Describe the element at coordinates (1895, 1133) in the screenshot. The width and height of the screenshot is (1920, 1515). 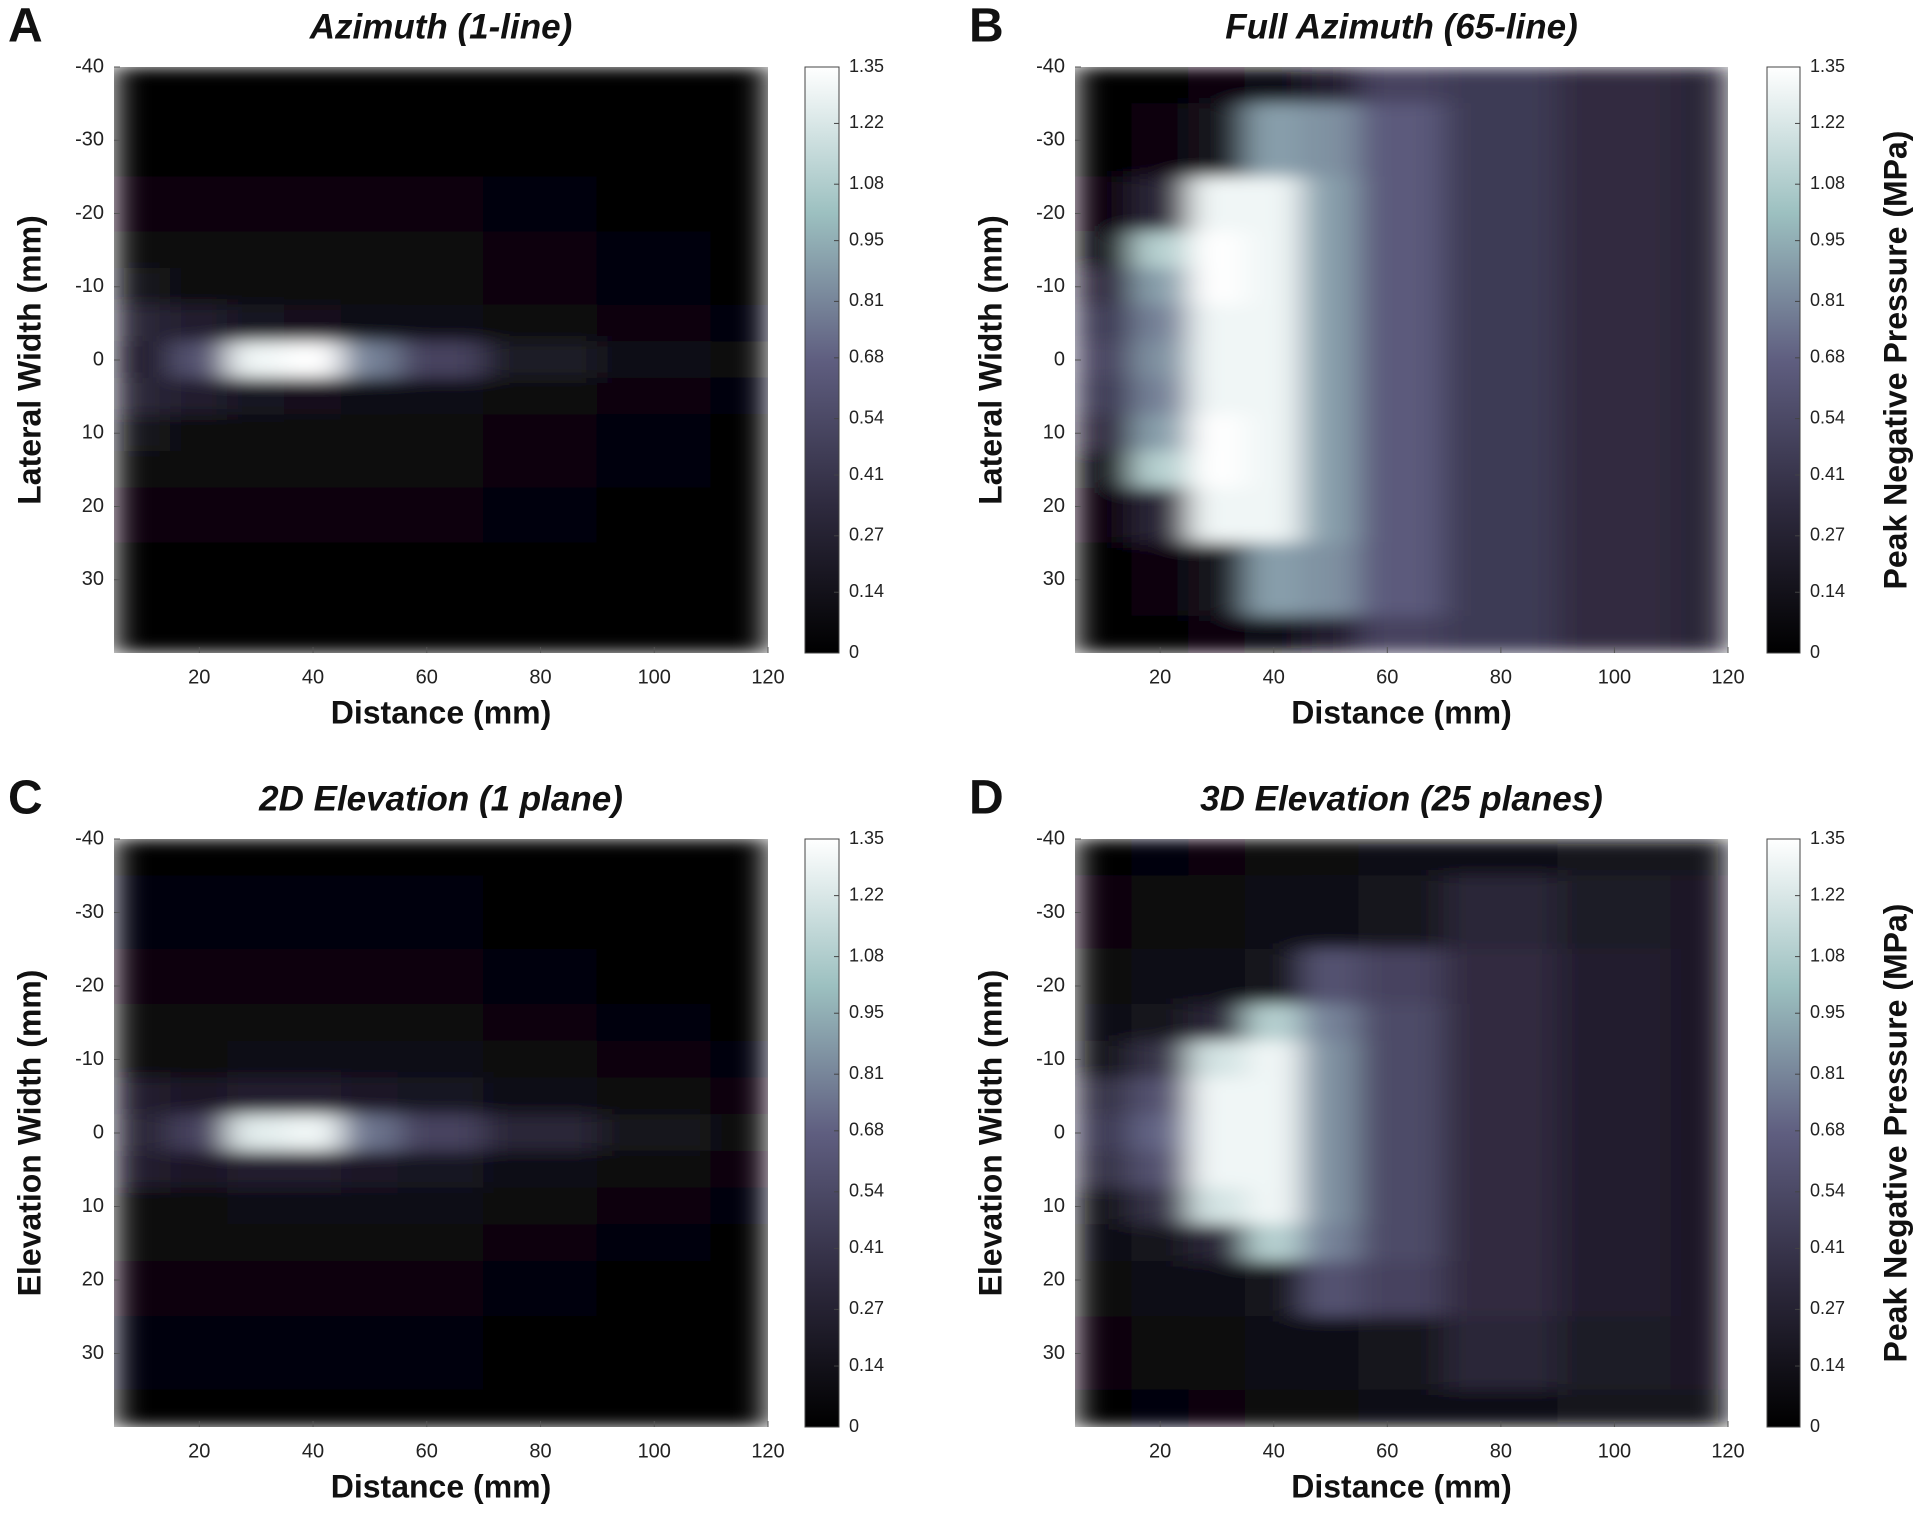
I see `colorbar-label: Peak Negative Pressure (MPa)` at that location.